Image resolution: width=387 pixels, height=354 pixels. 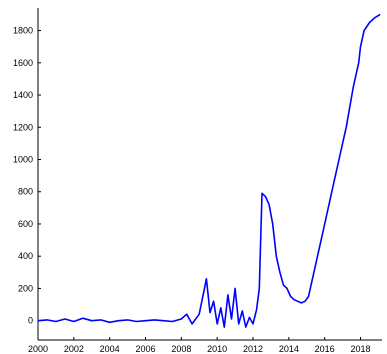 I want to click on y-tick-label: 800, so click(x=25, y=192).